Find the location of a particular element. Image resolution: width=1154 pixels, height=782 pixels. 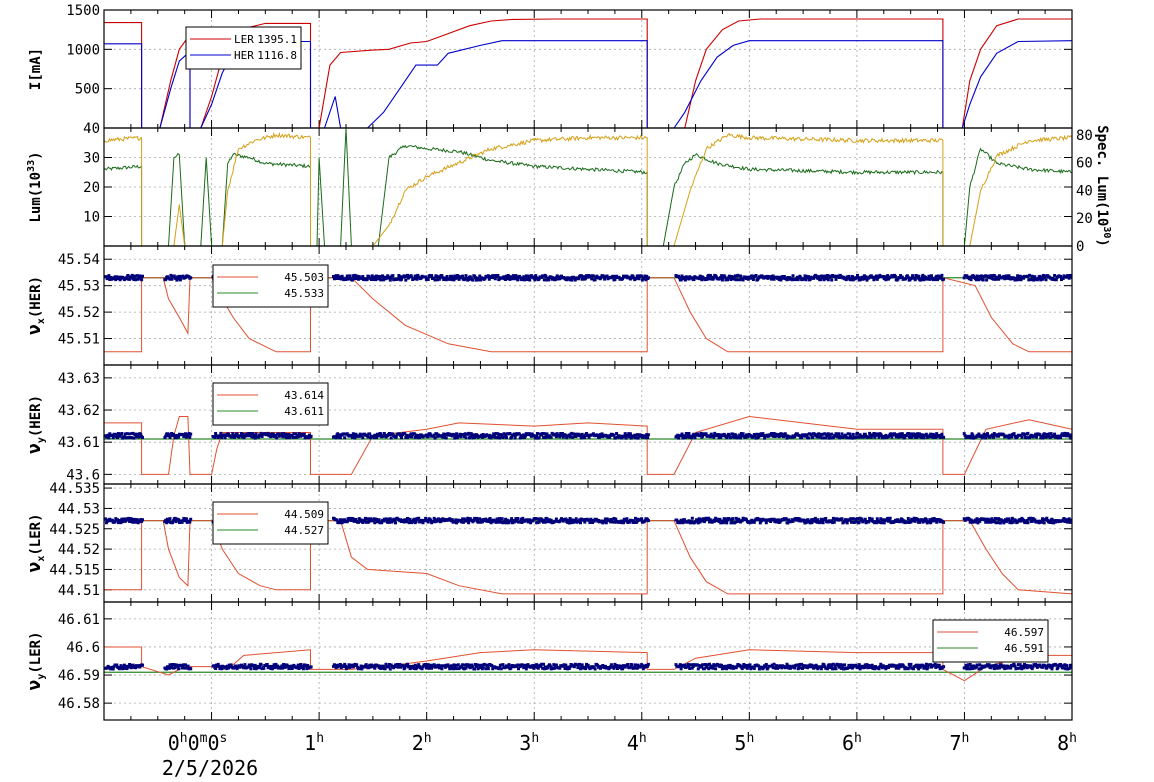

legend-value: 45.533 is located at coordinates (304, 293).